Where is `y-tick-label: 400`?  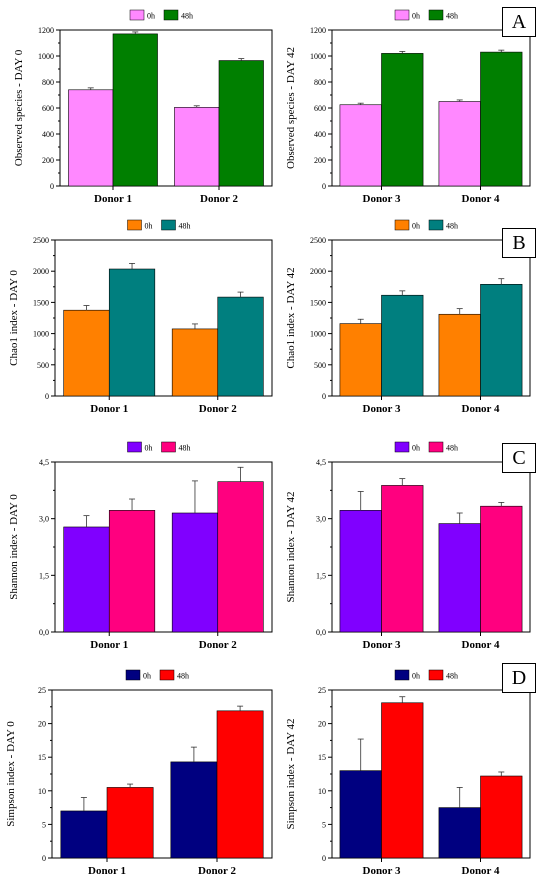 y-tick-label: 400 is located at coordinates (48, 134).